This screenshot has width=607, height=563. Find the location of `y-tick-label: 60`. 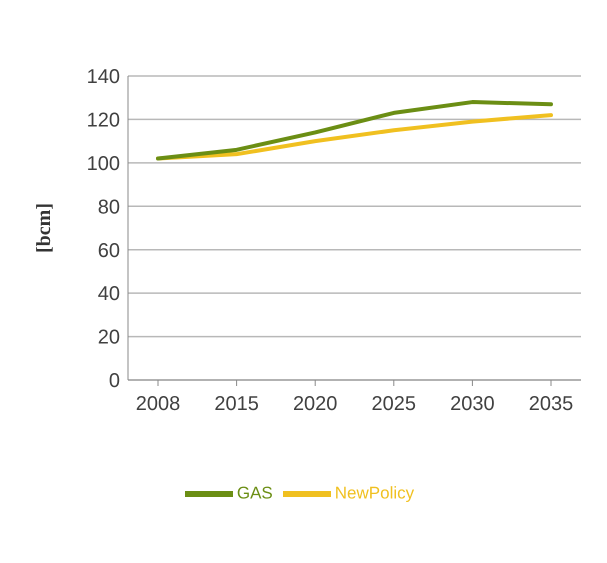

y-tick-label: 60 is located at coordinates (109, 251).